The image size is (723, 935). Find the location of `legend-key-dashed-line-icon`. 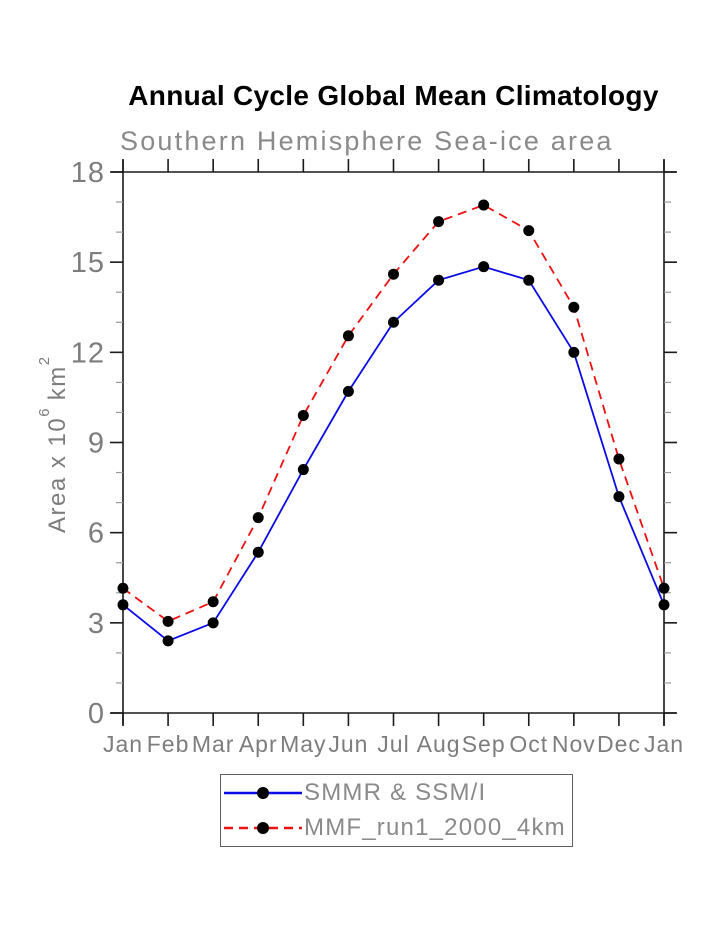

legend-key-dashed-line-icon is located at coordinates (263, 827).